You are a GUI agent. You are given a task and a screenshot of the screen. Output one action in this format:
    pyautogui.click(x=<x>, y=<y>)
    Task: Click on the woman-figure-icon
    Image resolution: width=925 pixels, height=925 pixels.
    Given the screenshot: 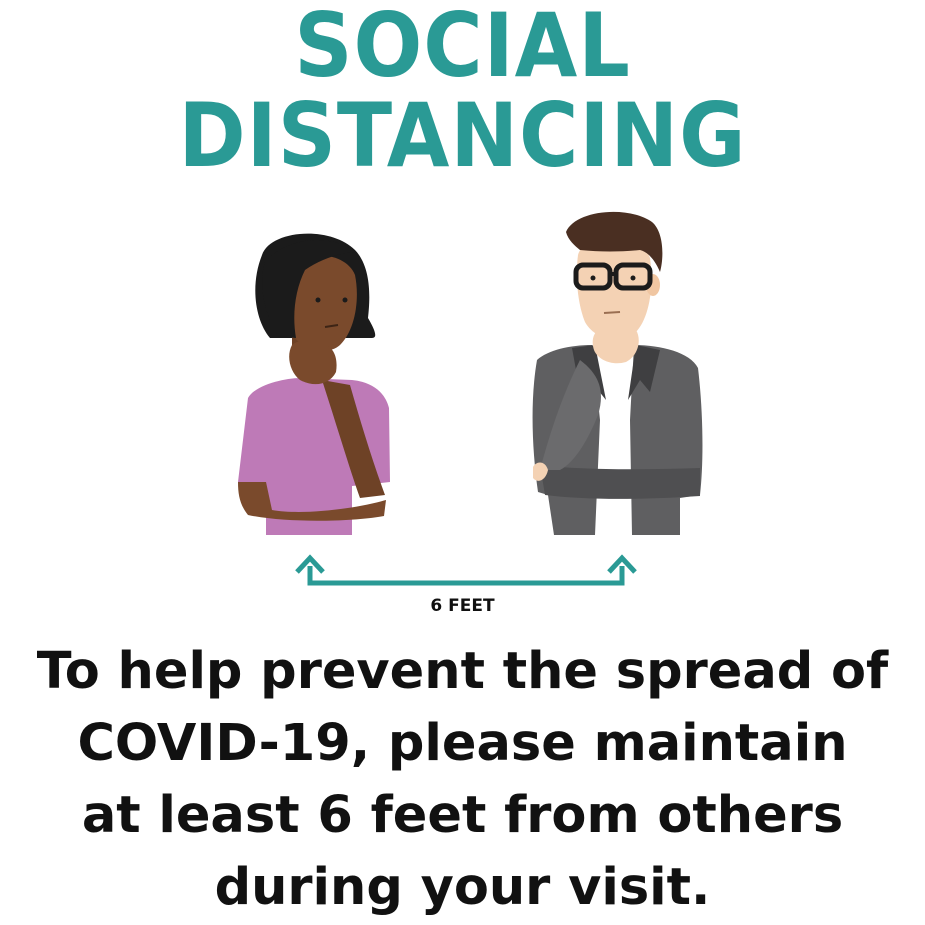 What is the action you would take?
    pyautogui.click(x=314, y=384)
    